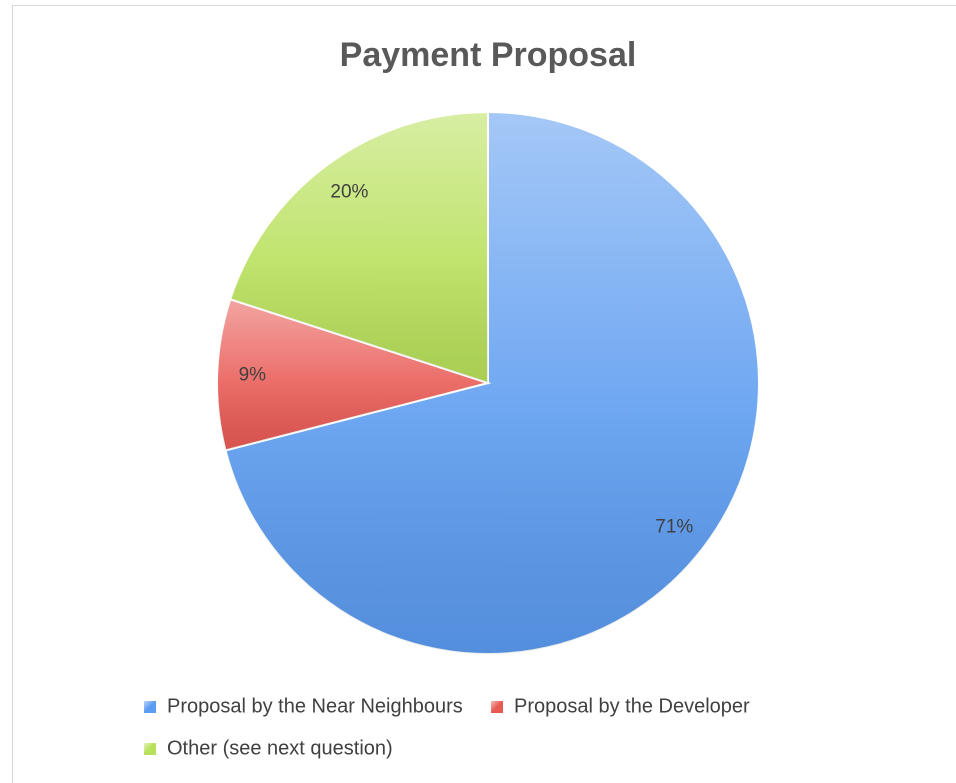  What do you see at coordinates (280, 748) in the screenshot?
I see `legend-label: Other (see next question)` at bounding box center [280, 748].